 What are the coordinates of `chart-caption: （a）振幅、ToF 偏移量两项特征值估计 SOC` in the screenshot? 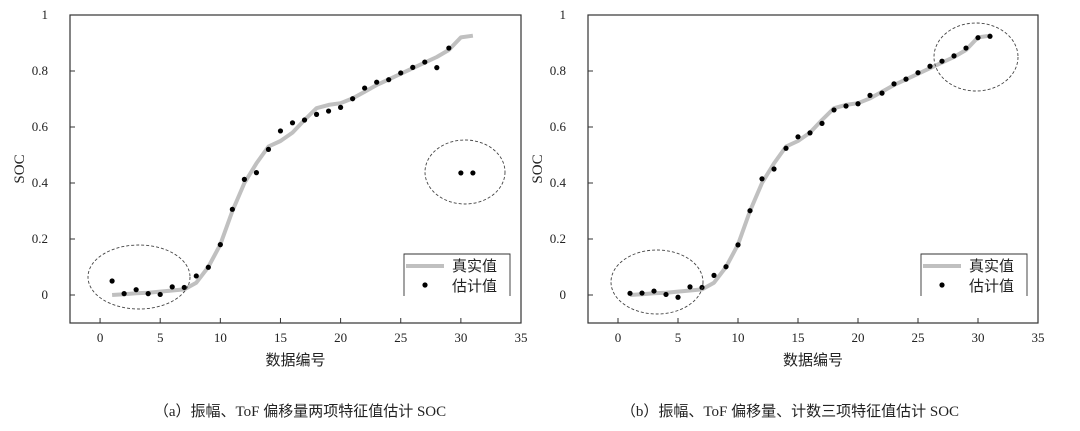 It's located at (300, 411).